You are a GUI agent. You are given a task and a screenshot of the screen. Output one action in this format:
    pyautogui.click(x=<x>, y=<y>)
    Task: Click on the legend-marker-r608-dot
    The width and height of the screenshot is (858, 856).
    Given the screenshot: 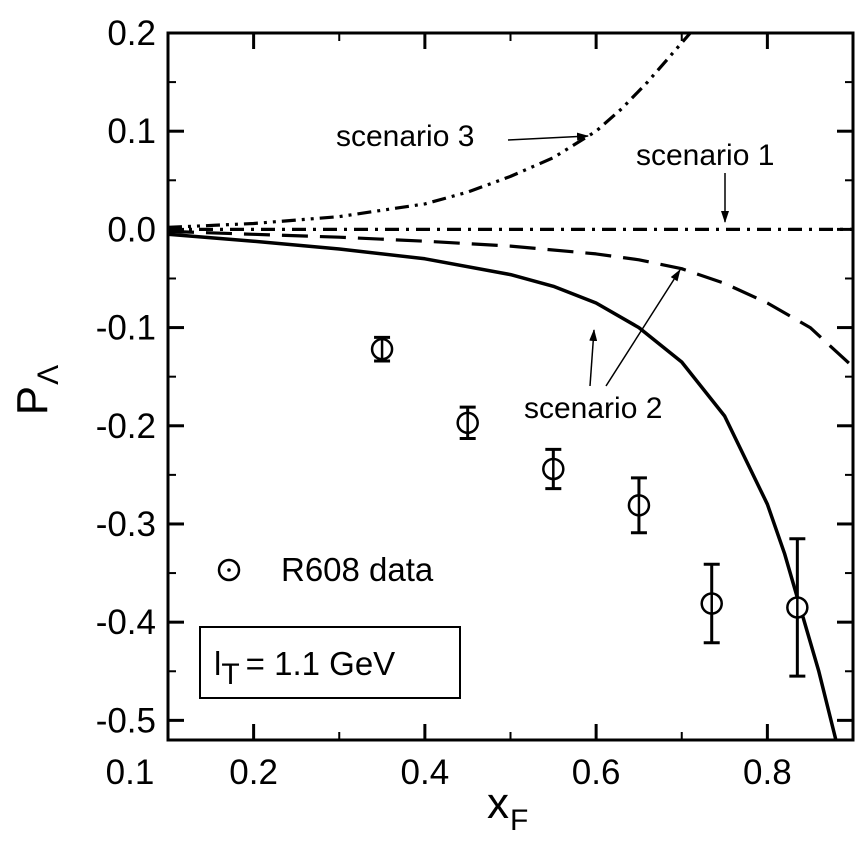 What is the action you would take?
    pyautogui.click(x=229, y=570)
    